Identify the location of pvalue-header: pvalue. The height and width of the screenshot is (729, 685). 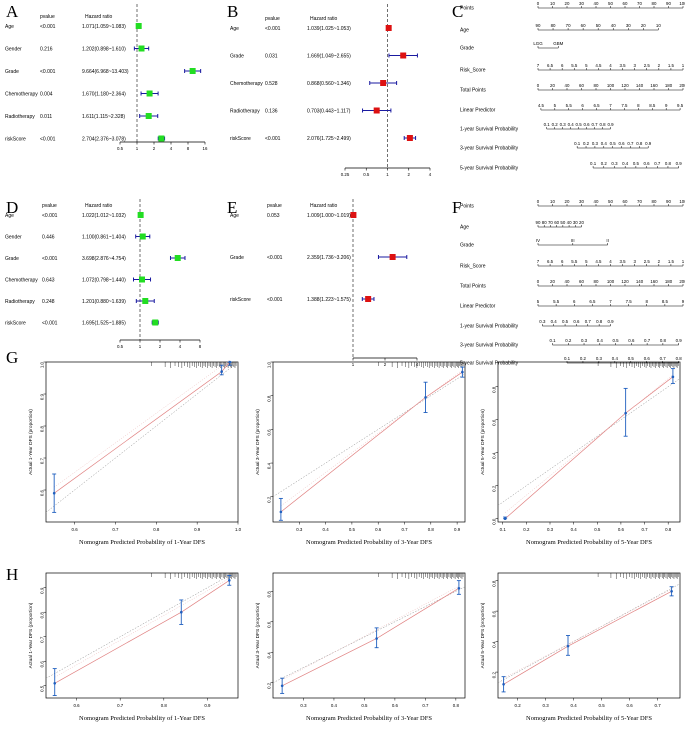
(47, 17).